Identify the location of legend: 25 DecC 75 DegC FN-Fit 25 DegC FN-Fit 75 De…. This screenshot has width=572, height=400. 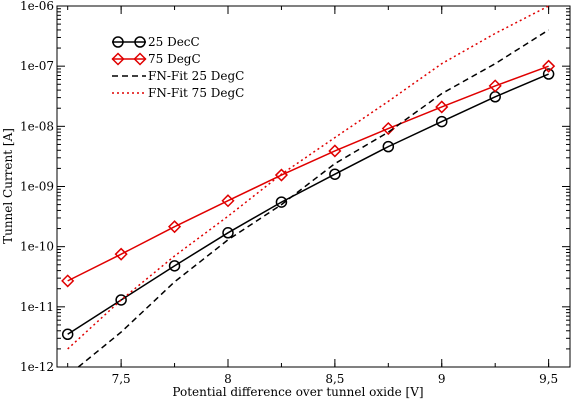
(178, 65).